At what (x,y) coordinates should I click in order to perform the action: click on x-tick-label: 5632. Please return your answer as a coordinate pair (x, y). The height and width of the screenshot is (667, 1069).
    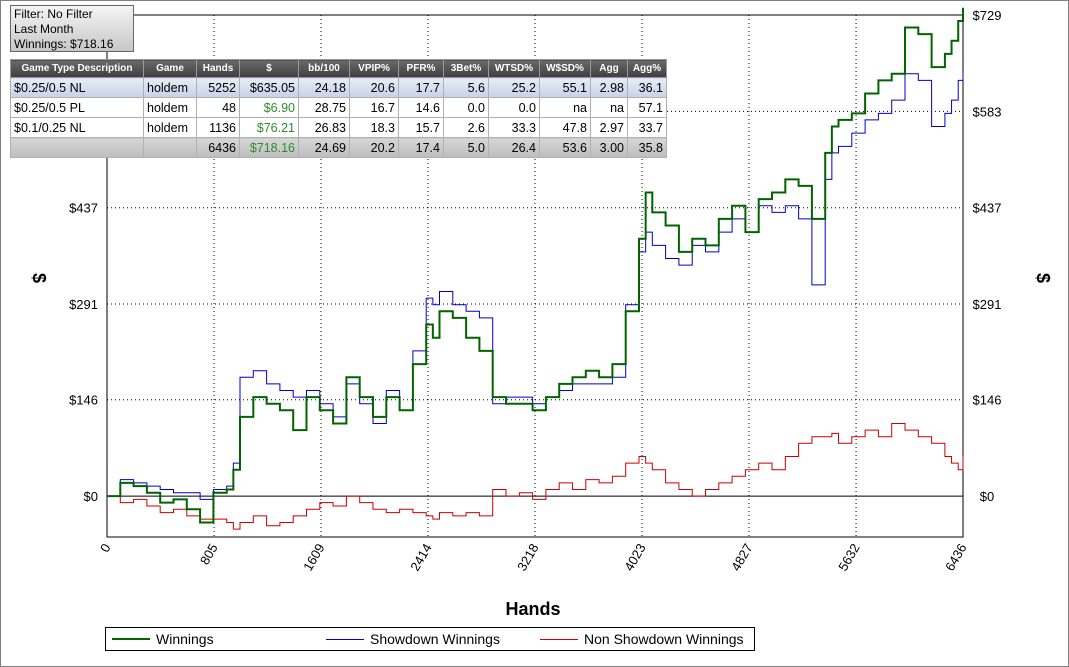
    Looking at the image, I should click on (848, 557).